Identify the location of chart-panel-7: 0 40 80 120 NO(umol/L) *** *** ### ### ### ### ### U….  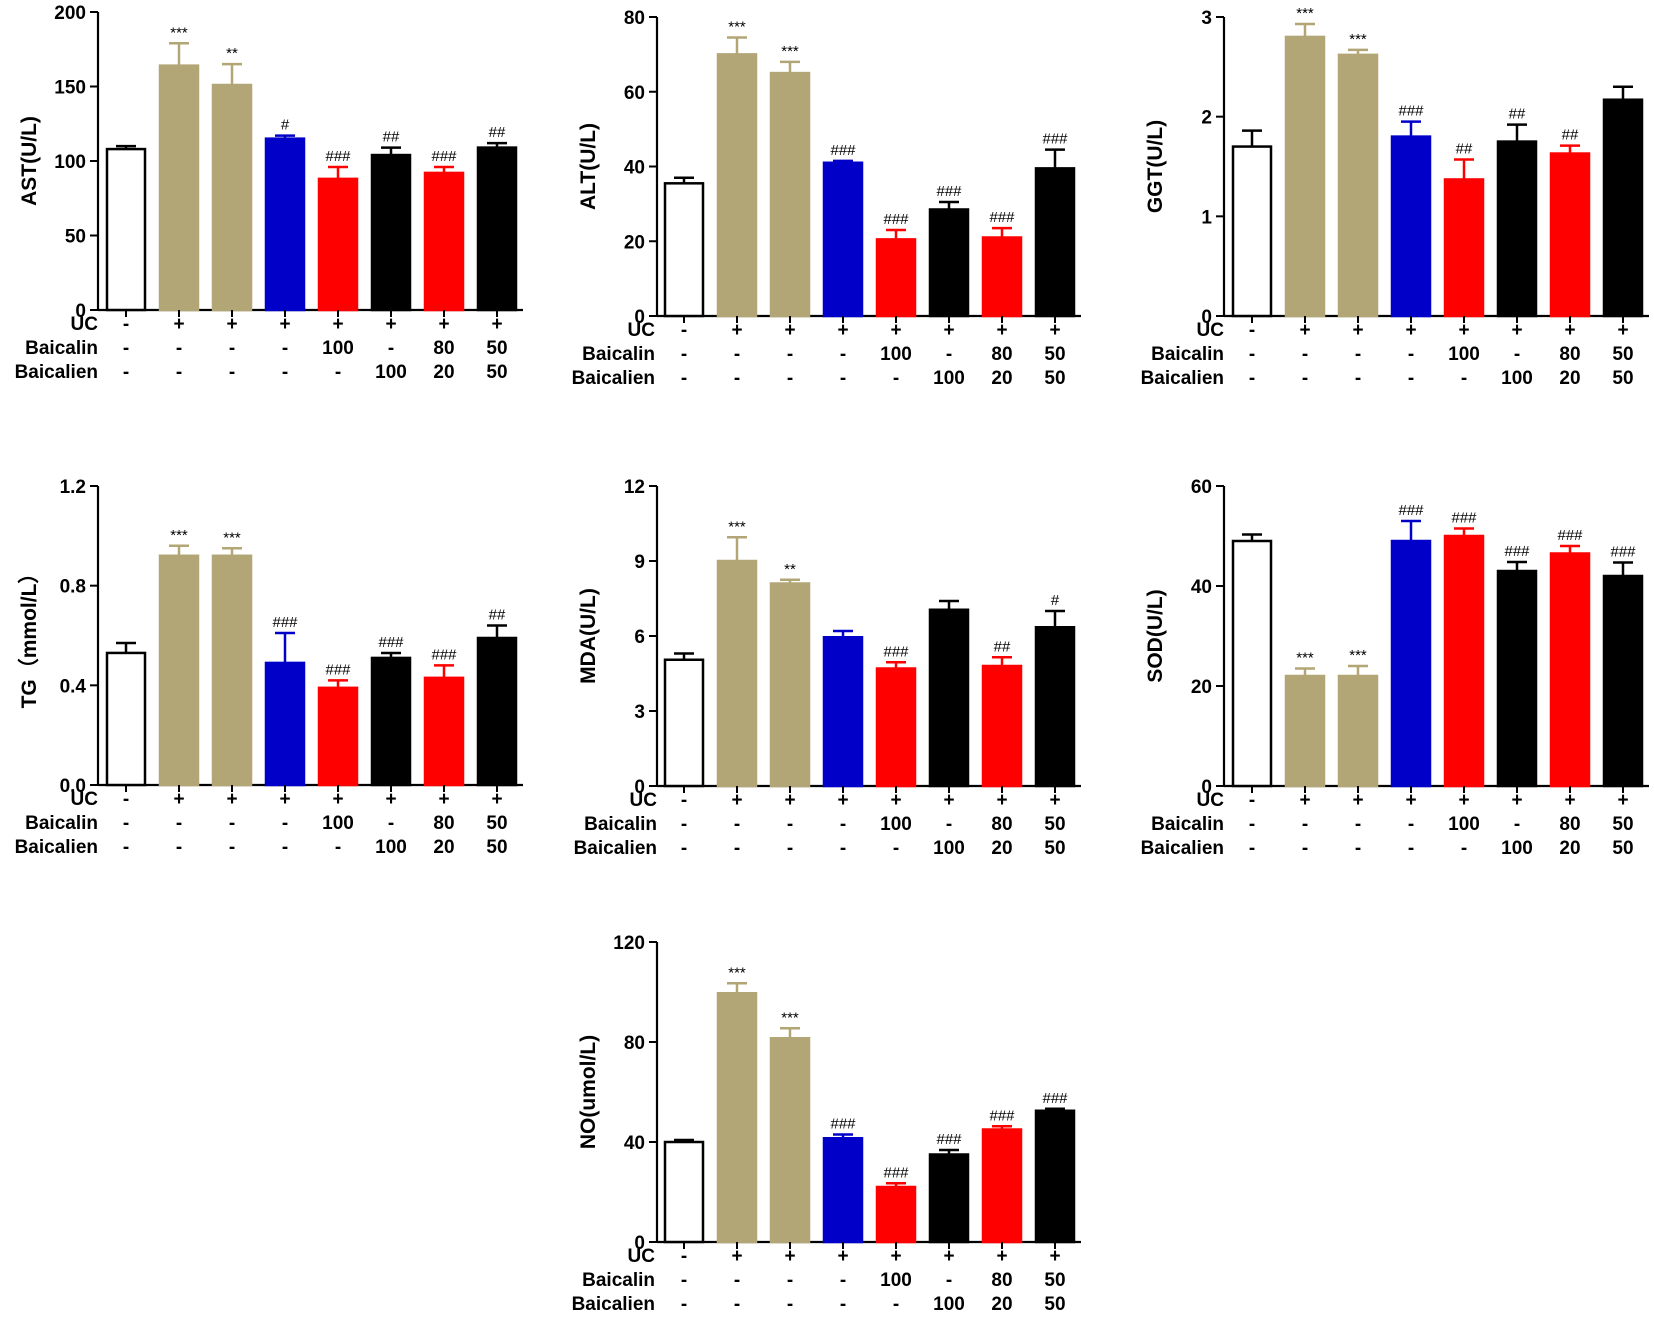
(826, 1124).